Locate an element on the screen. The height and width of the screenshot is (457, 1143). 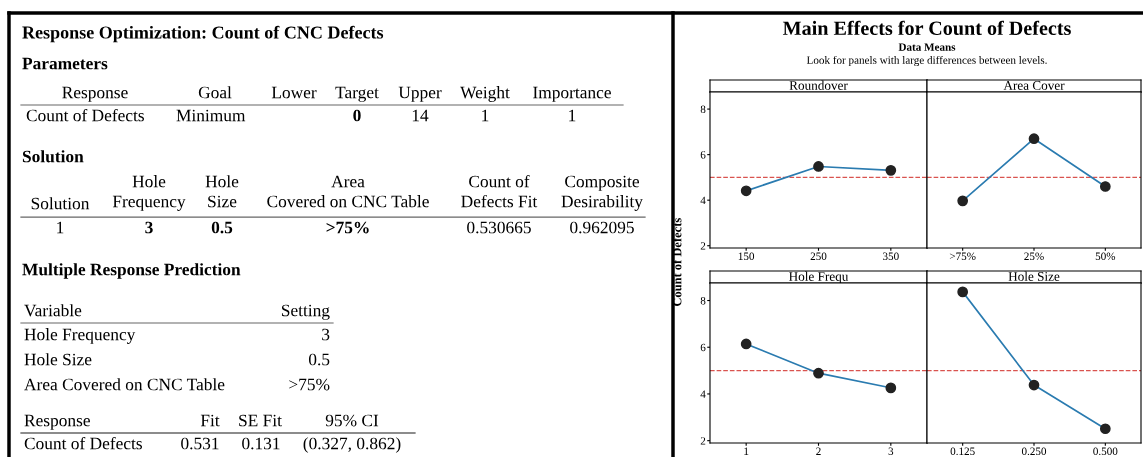
text: Parameters is located at coordinates (65, 63).